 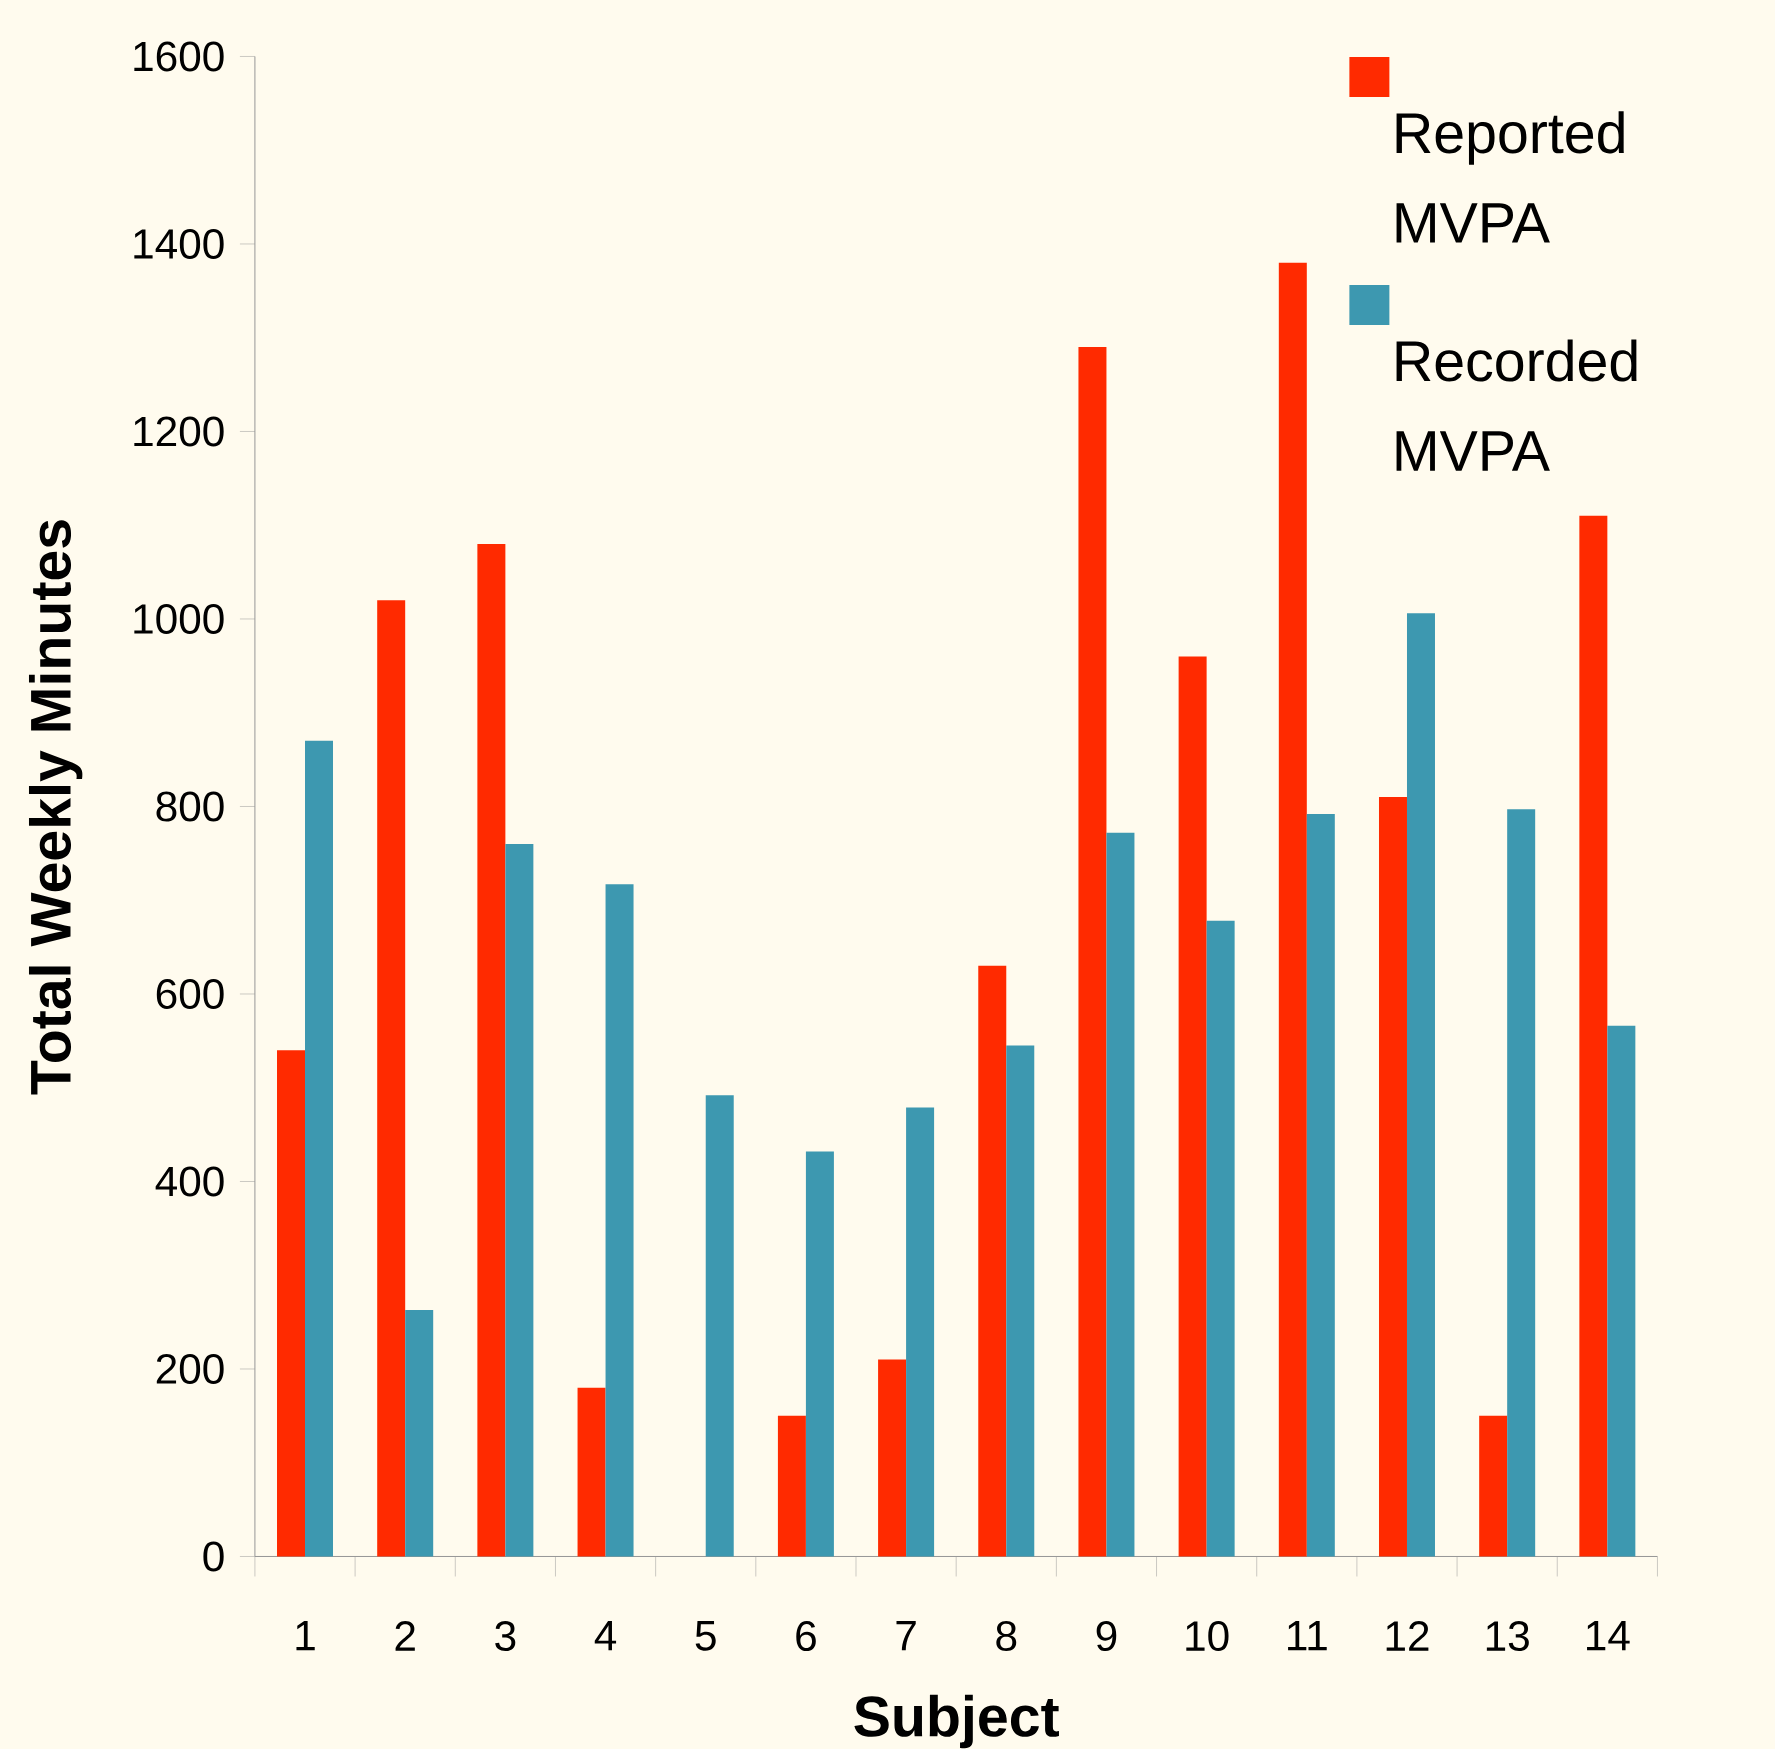 I want to click on x-tick-label: 9, so click(x=1106, y=1636).